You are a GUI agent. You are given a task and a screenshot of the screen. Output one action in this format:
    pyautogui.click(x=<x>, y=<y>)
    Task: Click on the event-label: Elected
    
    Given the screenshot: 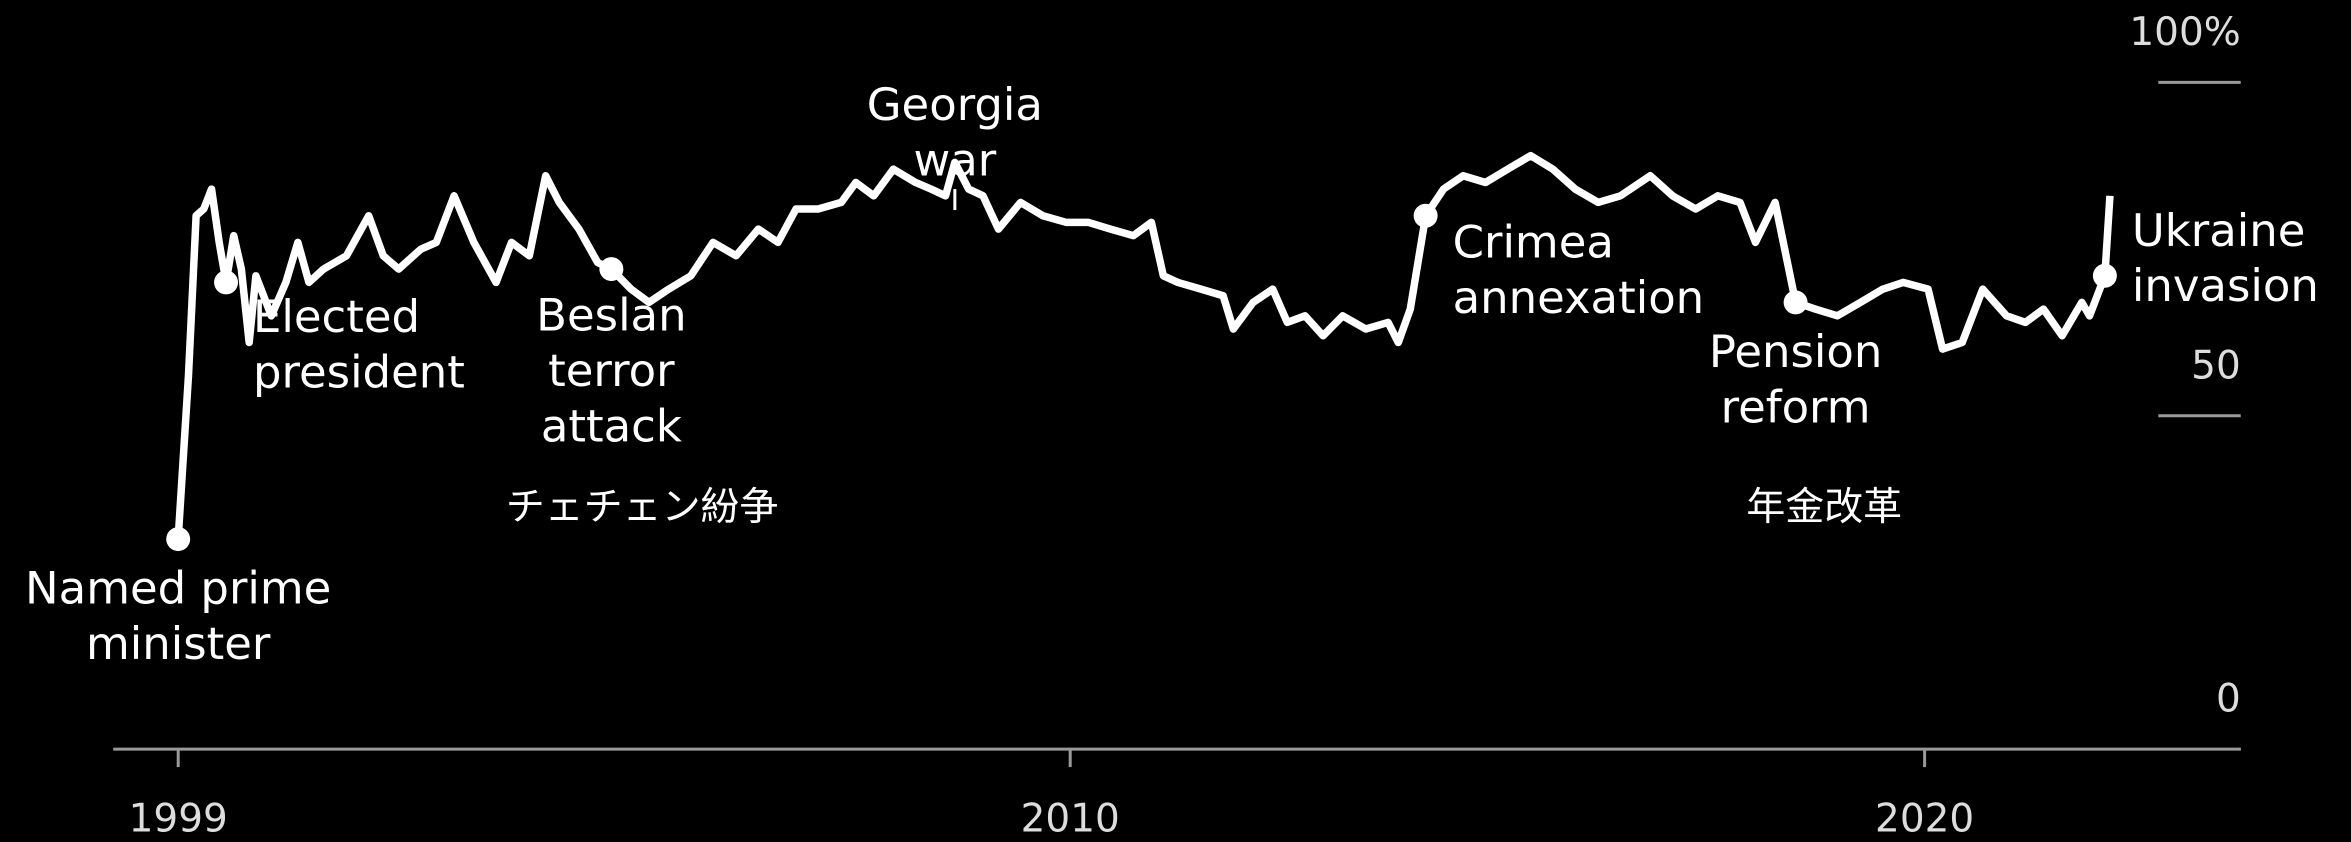 What is the action you would take?
    pyautogui.click(x=336, y=316)
    